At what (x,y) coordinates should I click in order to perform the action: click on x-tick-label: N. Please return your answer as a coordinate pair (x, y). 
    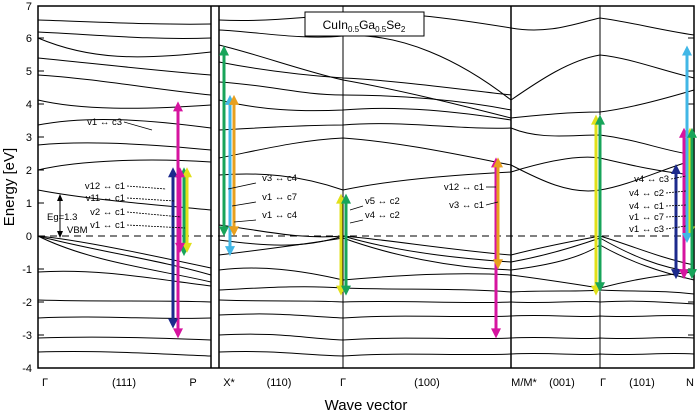
    Looking at the image, I should click on (690, 383).